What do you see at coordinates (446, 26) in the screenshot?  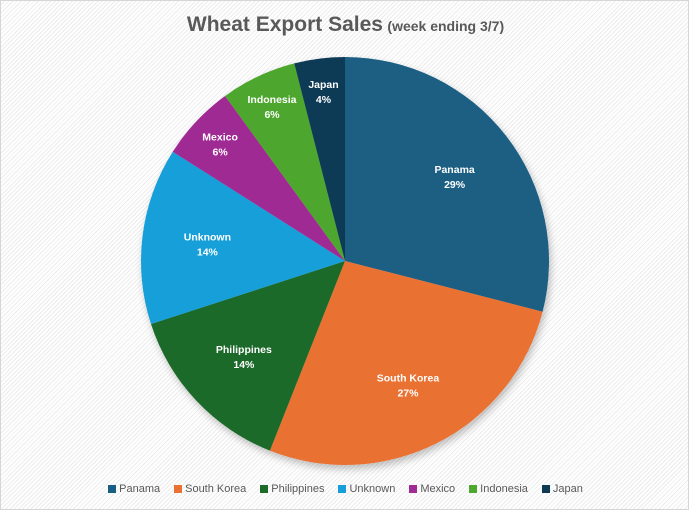 I see `chart-title-subtitle: (week ending 3/7)` at bounding box center [446, 26].